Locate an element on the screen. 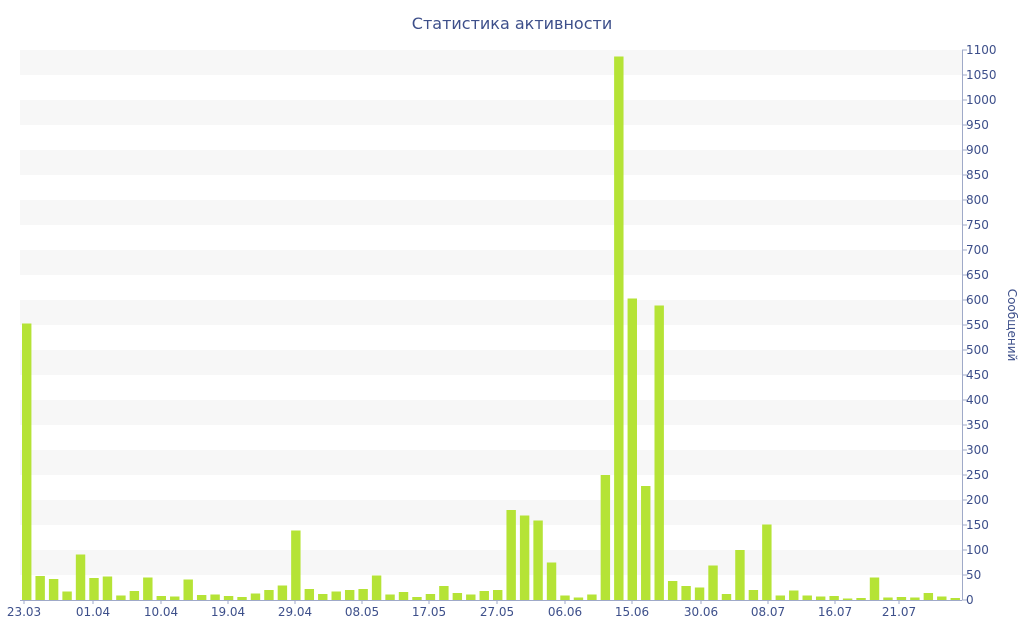 The width and height of the screenshot is (1024, 640). x-tick-label: 08.07 is located at coordinates (768, 612).